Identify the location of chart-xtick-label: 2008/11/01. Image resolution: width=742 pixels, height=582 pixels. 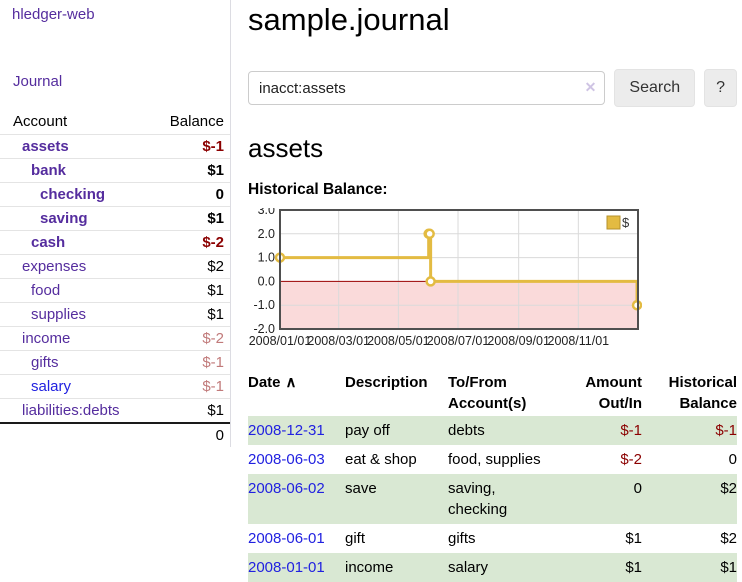
(579, 341).